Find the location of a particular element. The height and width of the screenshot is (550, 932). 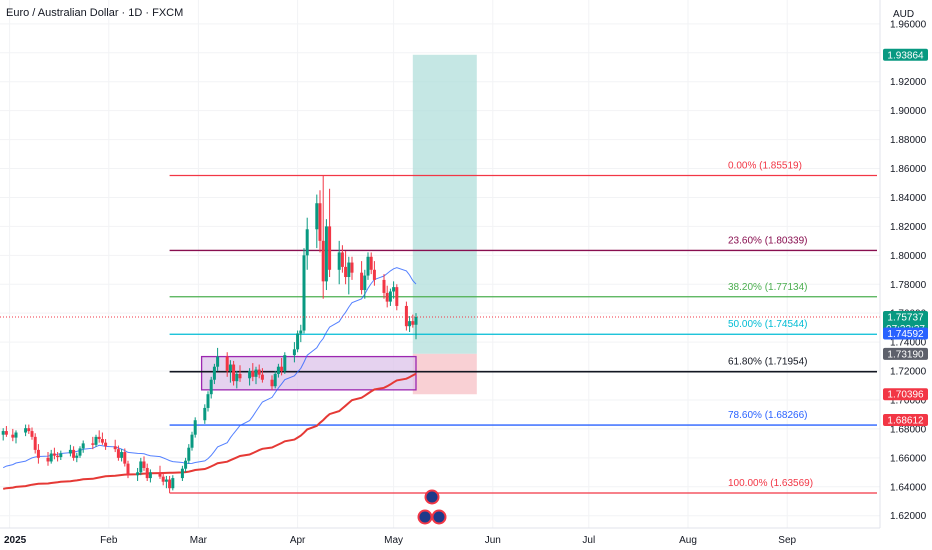

currency-label: AUD is located at coordinates (903, 14).